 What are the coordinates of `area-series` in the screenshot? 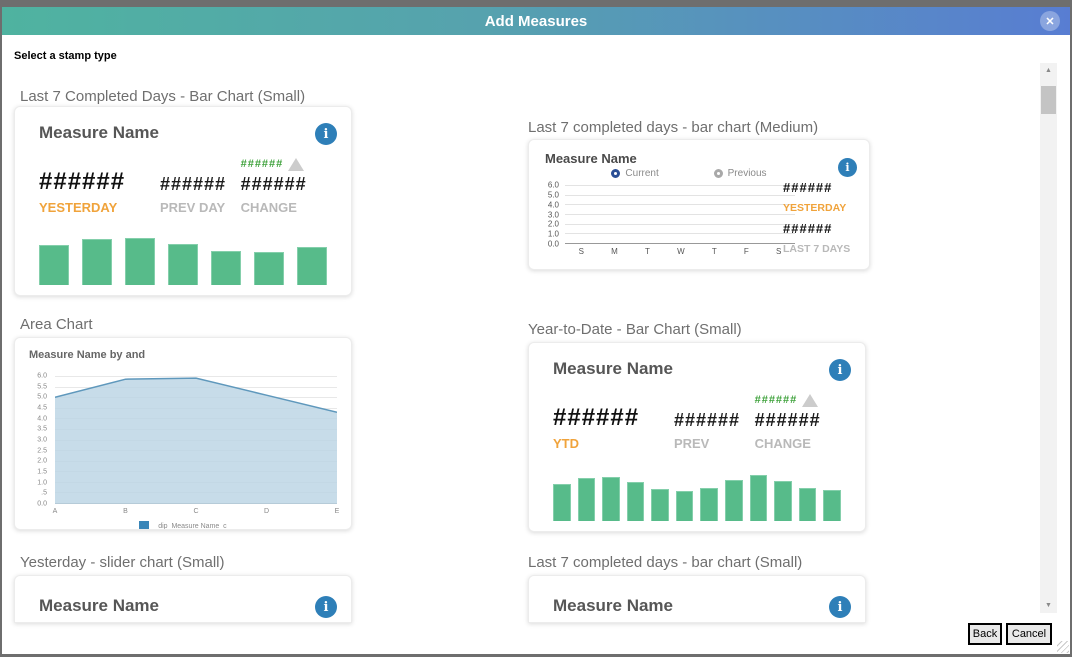 It's located at (196, 440).